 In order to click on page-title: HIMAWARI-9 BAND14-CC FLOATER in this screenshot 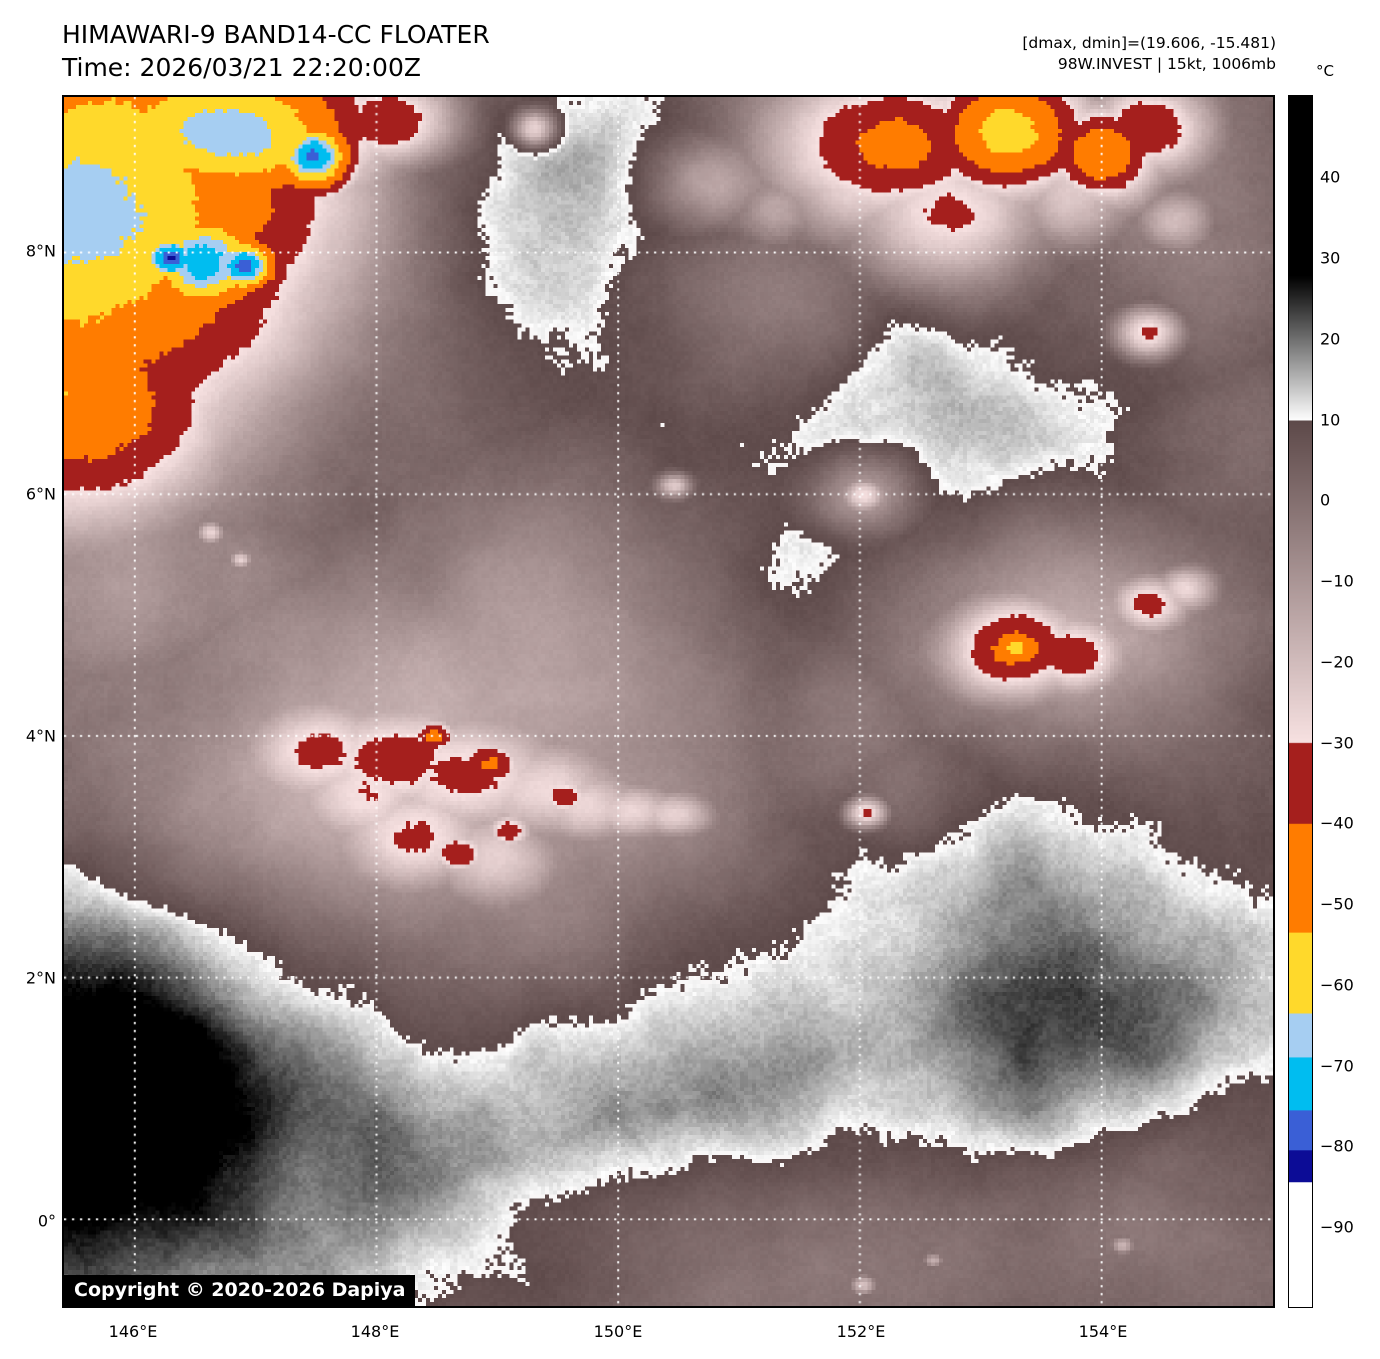, I will do `click(276, 34)`.